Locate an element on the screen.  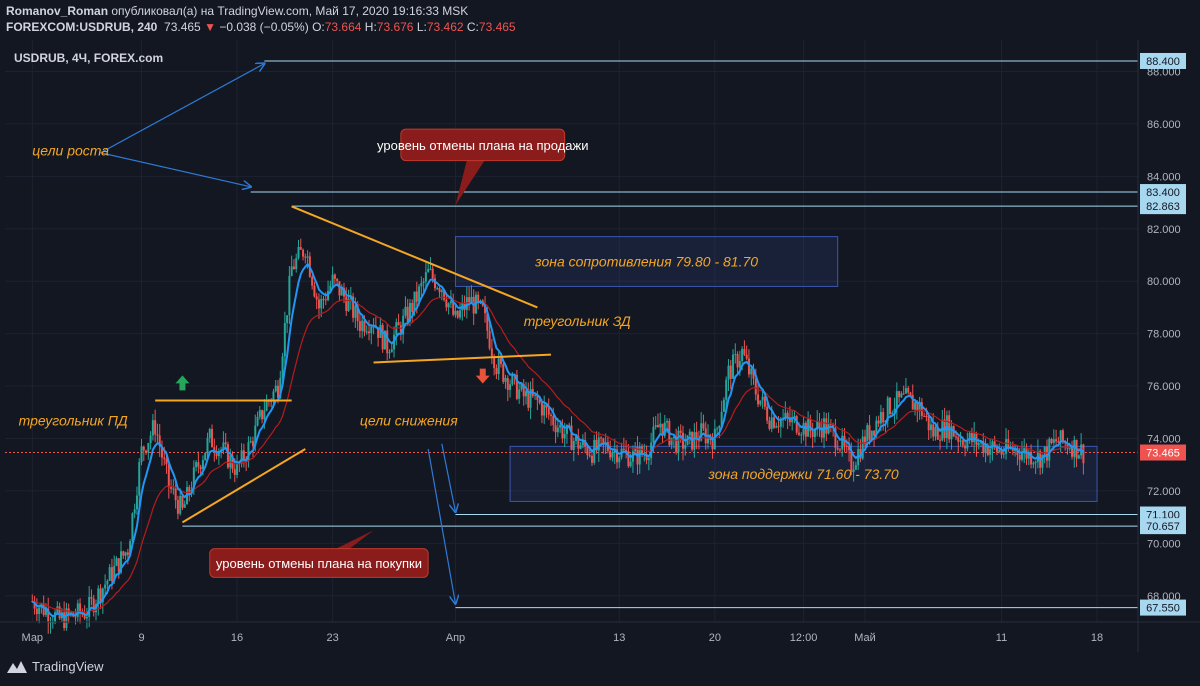
time-tick-label: 23 is located at coordinates (332, 638).